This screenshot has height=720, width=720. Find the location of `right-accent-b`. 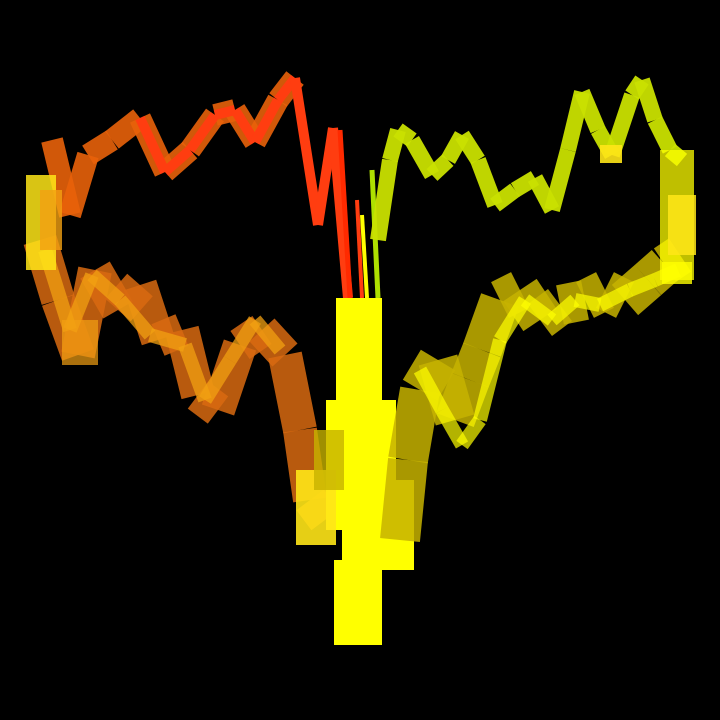

right-accent-b is located at coordinates (677, 273).